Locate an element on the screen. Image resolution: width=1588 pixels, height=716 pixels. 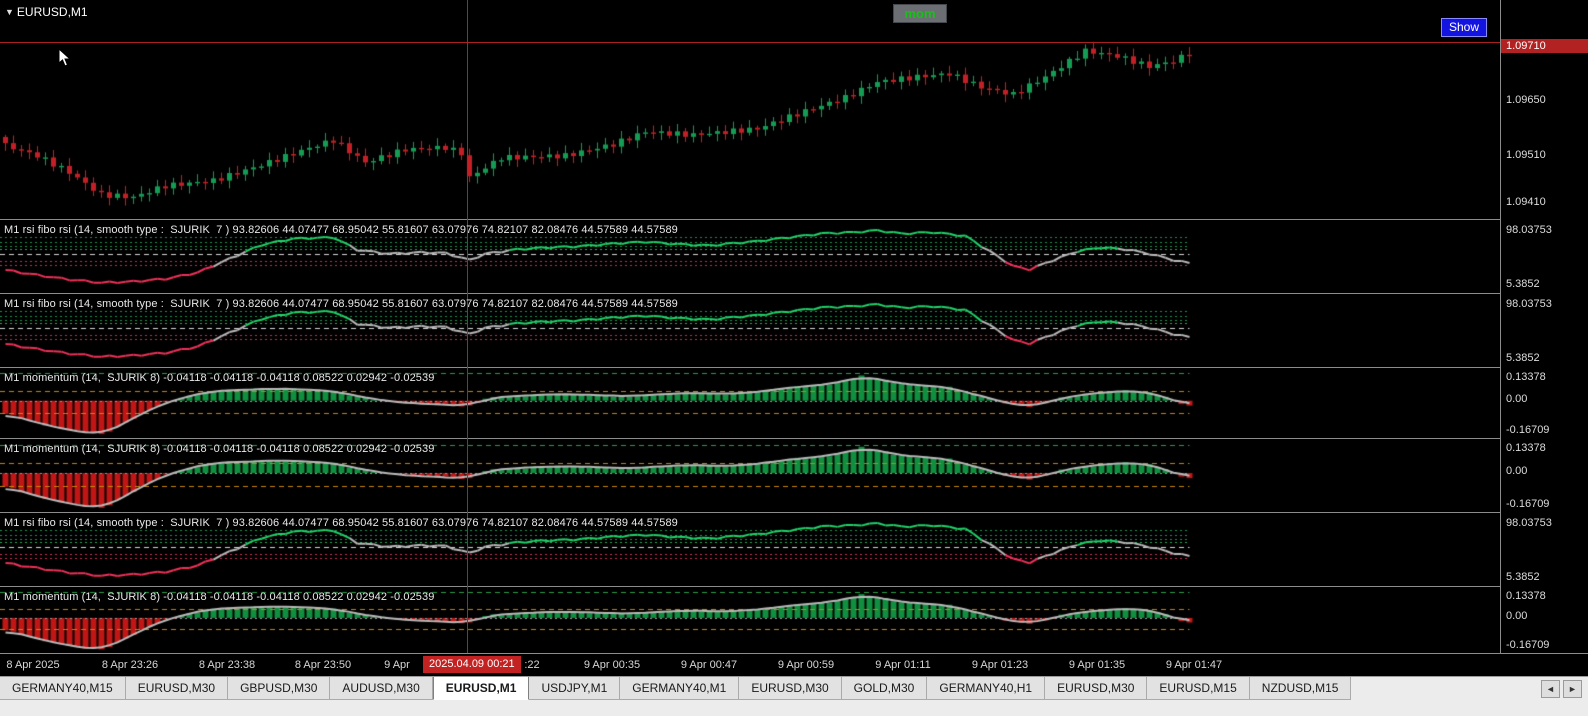
time-label: 9 Apr 01:23 is located at coordinates (1000, 665).